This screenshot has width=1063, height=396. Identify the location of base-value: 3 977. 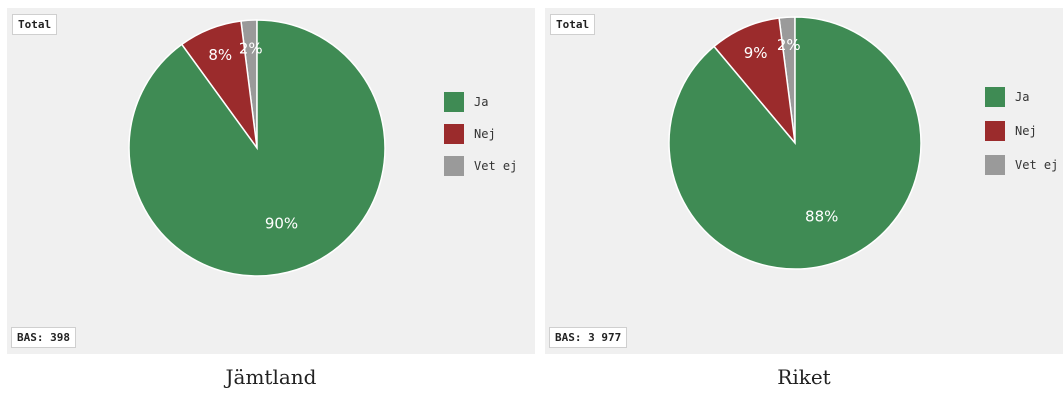
(605, 337).